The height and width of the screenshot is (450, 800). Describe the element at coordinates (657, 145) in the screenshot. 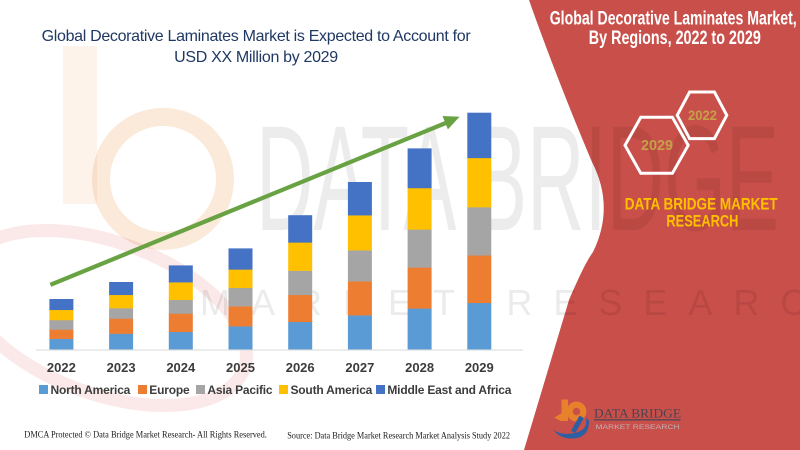

I see `svg-text: 2029` at that location.